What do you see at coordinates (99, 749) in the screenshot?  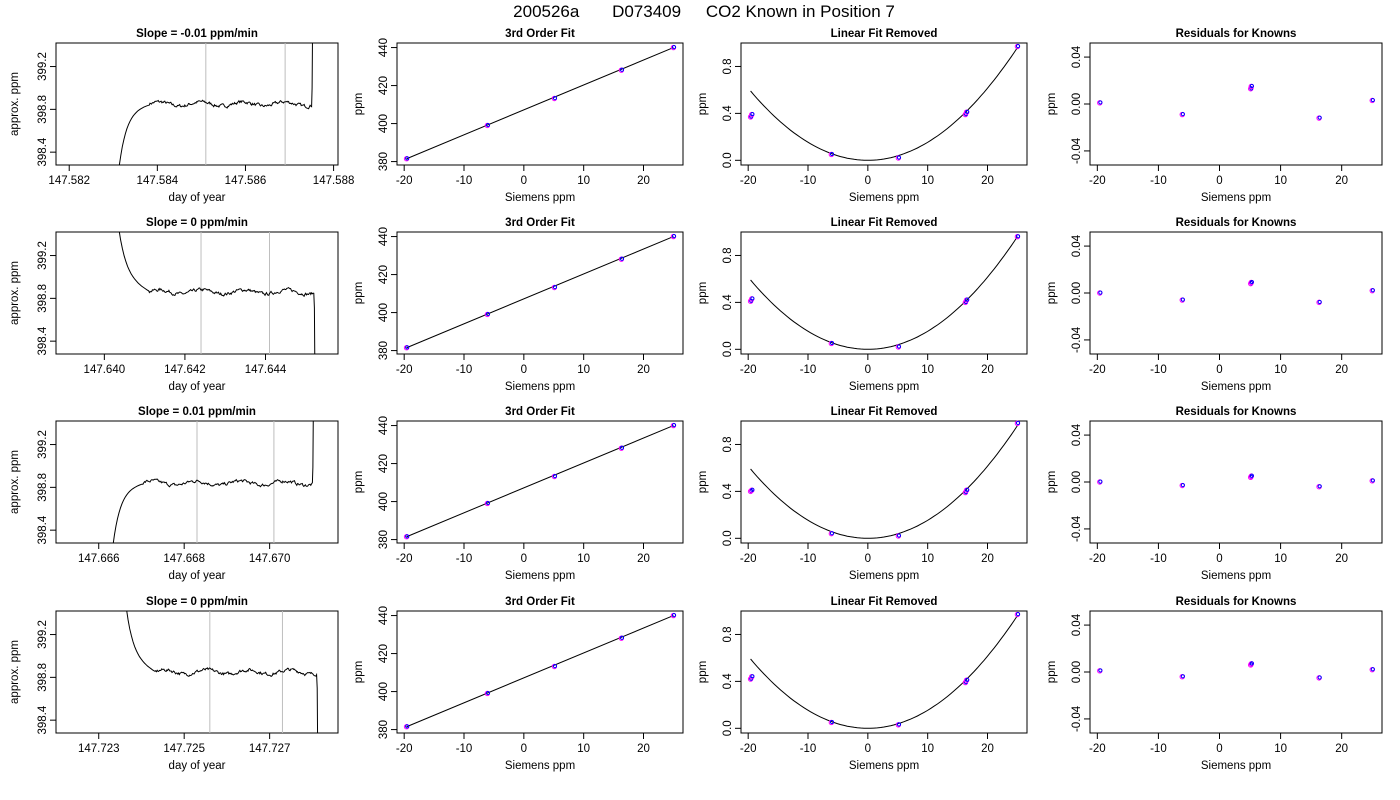 I see `x-tick-label: 147.723` at bounding box center [99, 749].